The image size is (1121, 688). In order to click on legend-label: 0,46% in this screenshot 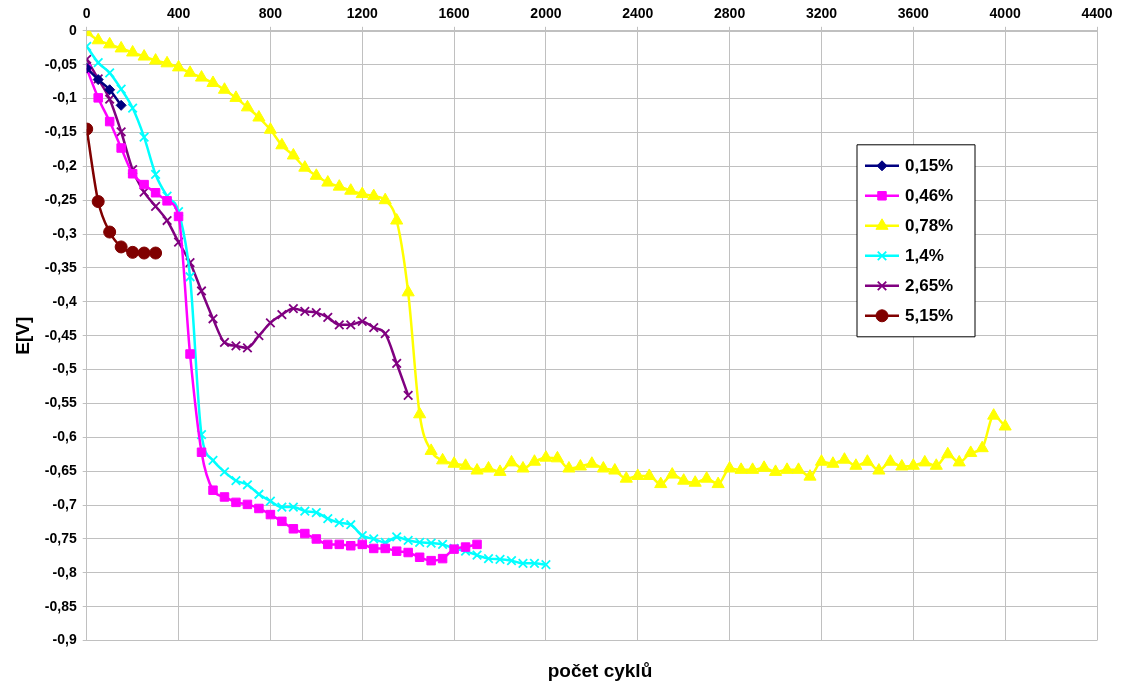, I will do `click(929, 196)`.